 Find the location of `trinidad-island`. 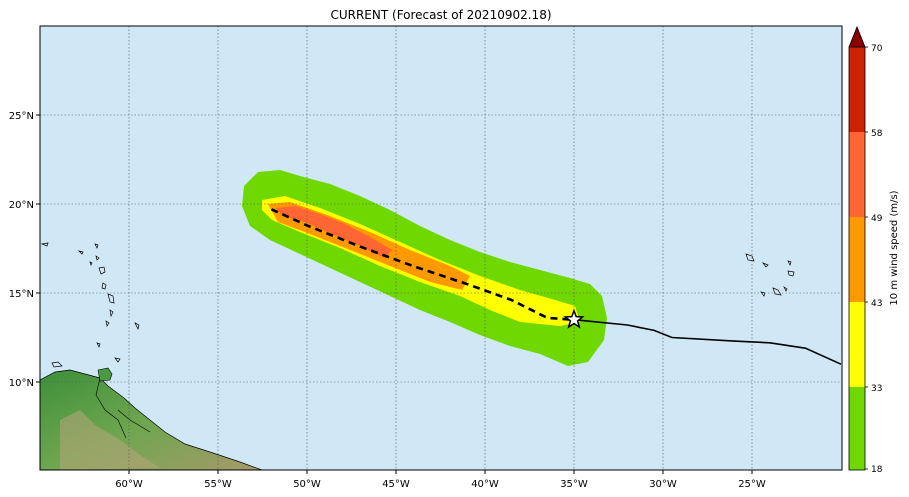

trinidad-island is located at coordinates (105, 374).